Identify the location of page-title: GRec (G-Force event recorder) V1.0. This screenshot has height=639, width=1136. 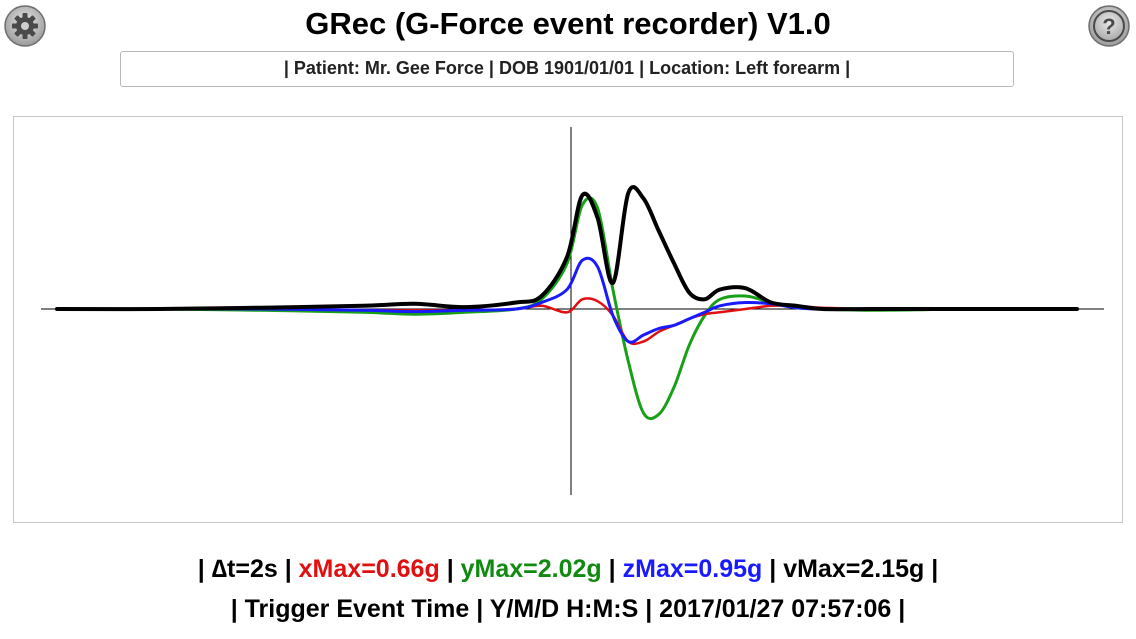
(568, 23).